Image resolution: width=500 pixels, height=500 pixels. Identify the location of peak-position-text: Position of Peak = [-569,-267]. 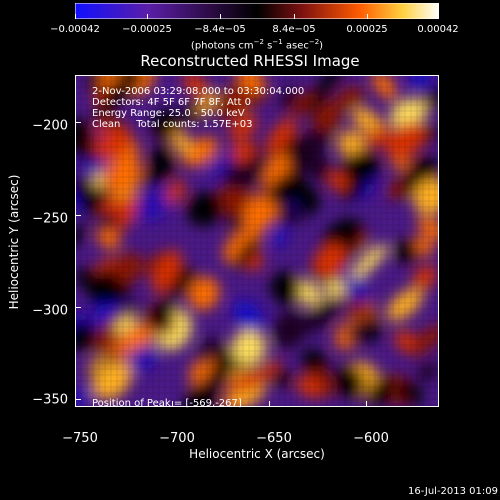
(167, 403).